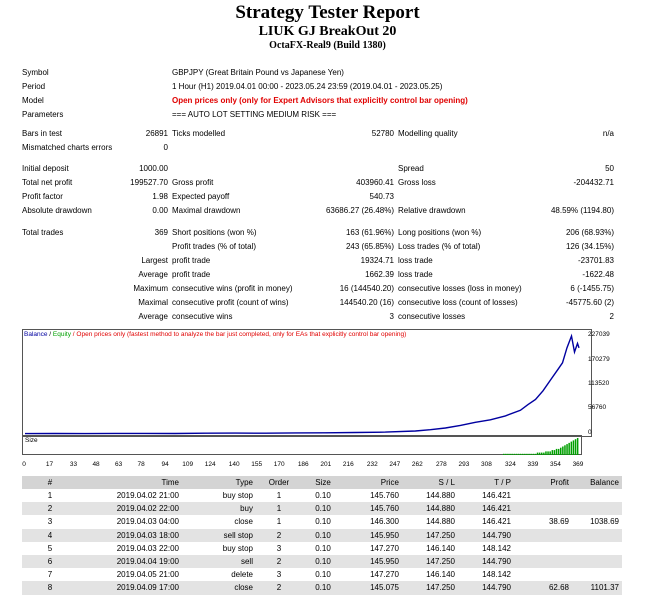 This screenshot has height=600, width=655. Describe the element at coordinates (279, 496) in the screenshot. I see `table-cell: 1` at that location.